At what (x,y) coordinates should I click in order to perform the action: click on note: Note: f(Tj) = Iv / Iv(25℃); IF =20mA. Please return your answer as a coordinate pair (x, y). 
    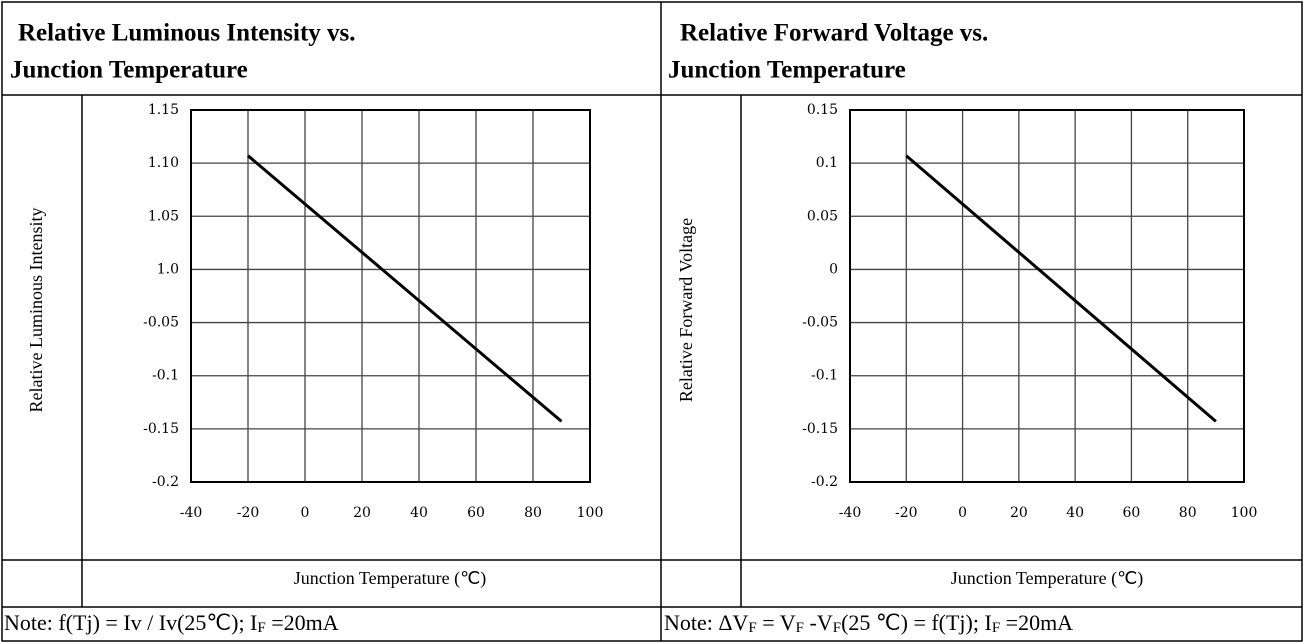
    Looking at the image, I should click on (171, 623).